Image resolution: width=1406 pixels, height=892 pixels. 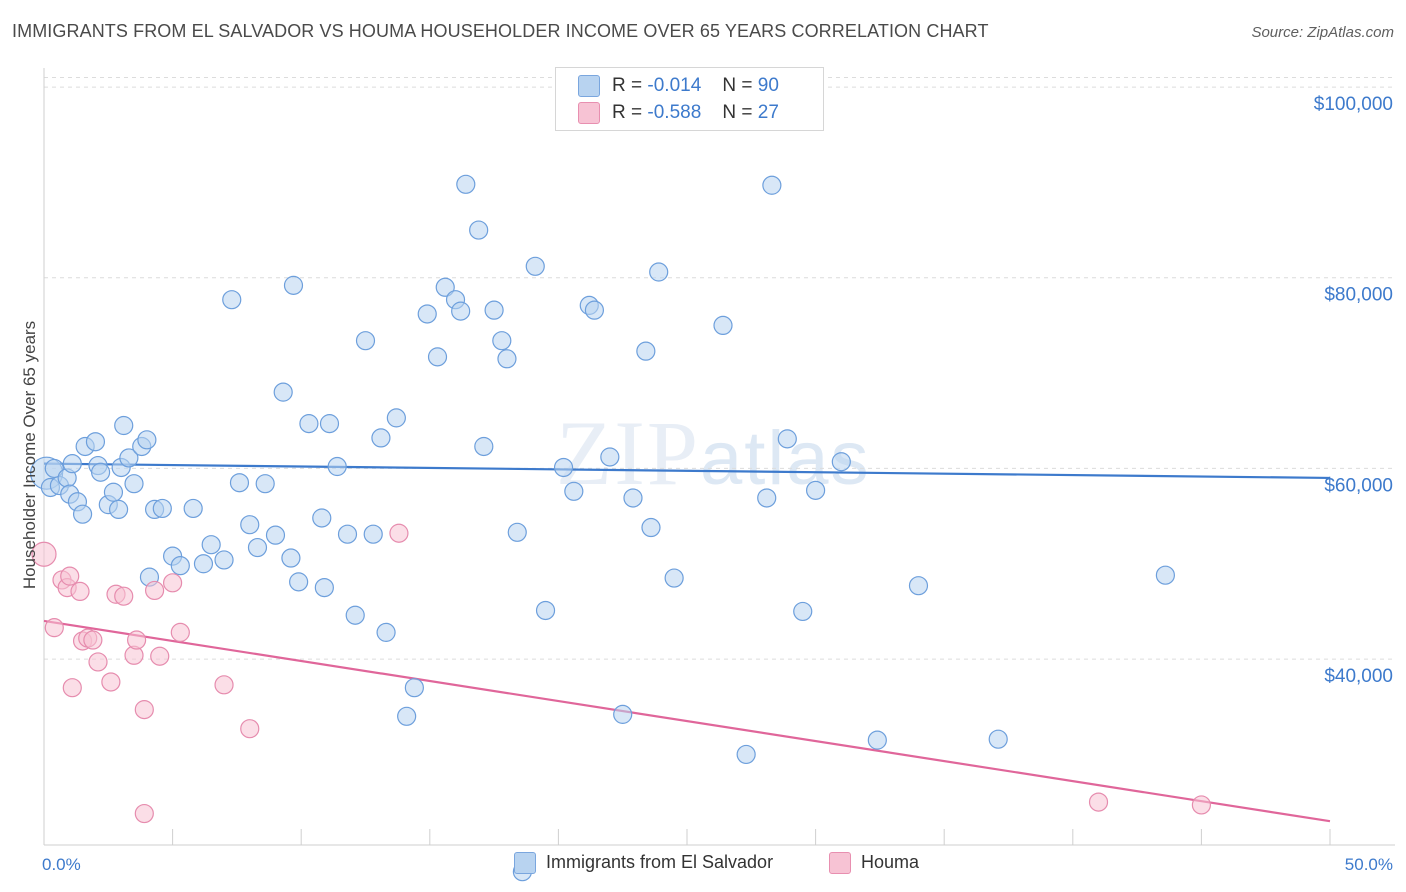 What do you see at coordinates (687, 837) in the screenshot?
I see `x-ticks` at bounding box center [687, 837].